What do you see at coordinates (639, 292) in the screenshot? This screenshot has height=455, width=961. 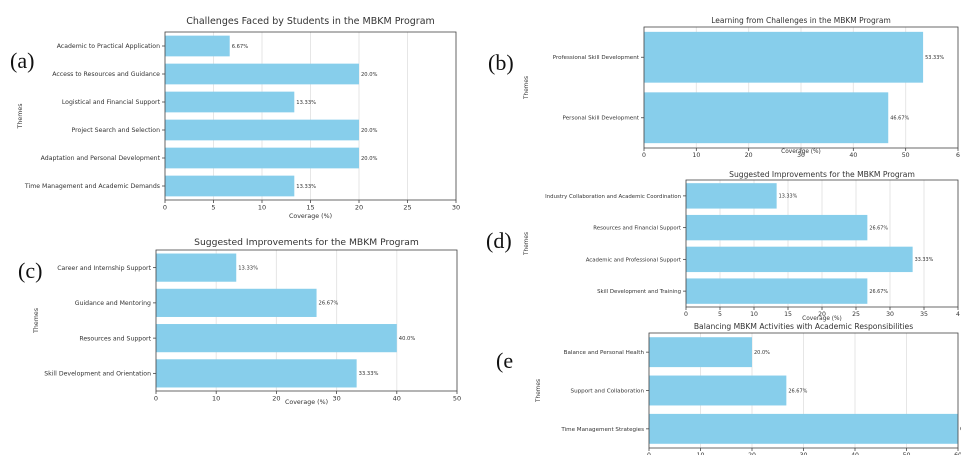 I see `category-label: Skill Development and Training` at bounding box center [639, 292].